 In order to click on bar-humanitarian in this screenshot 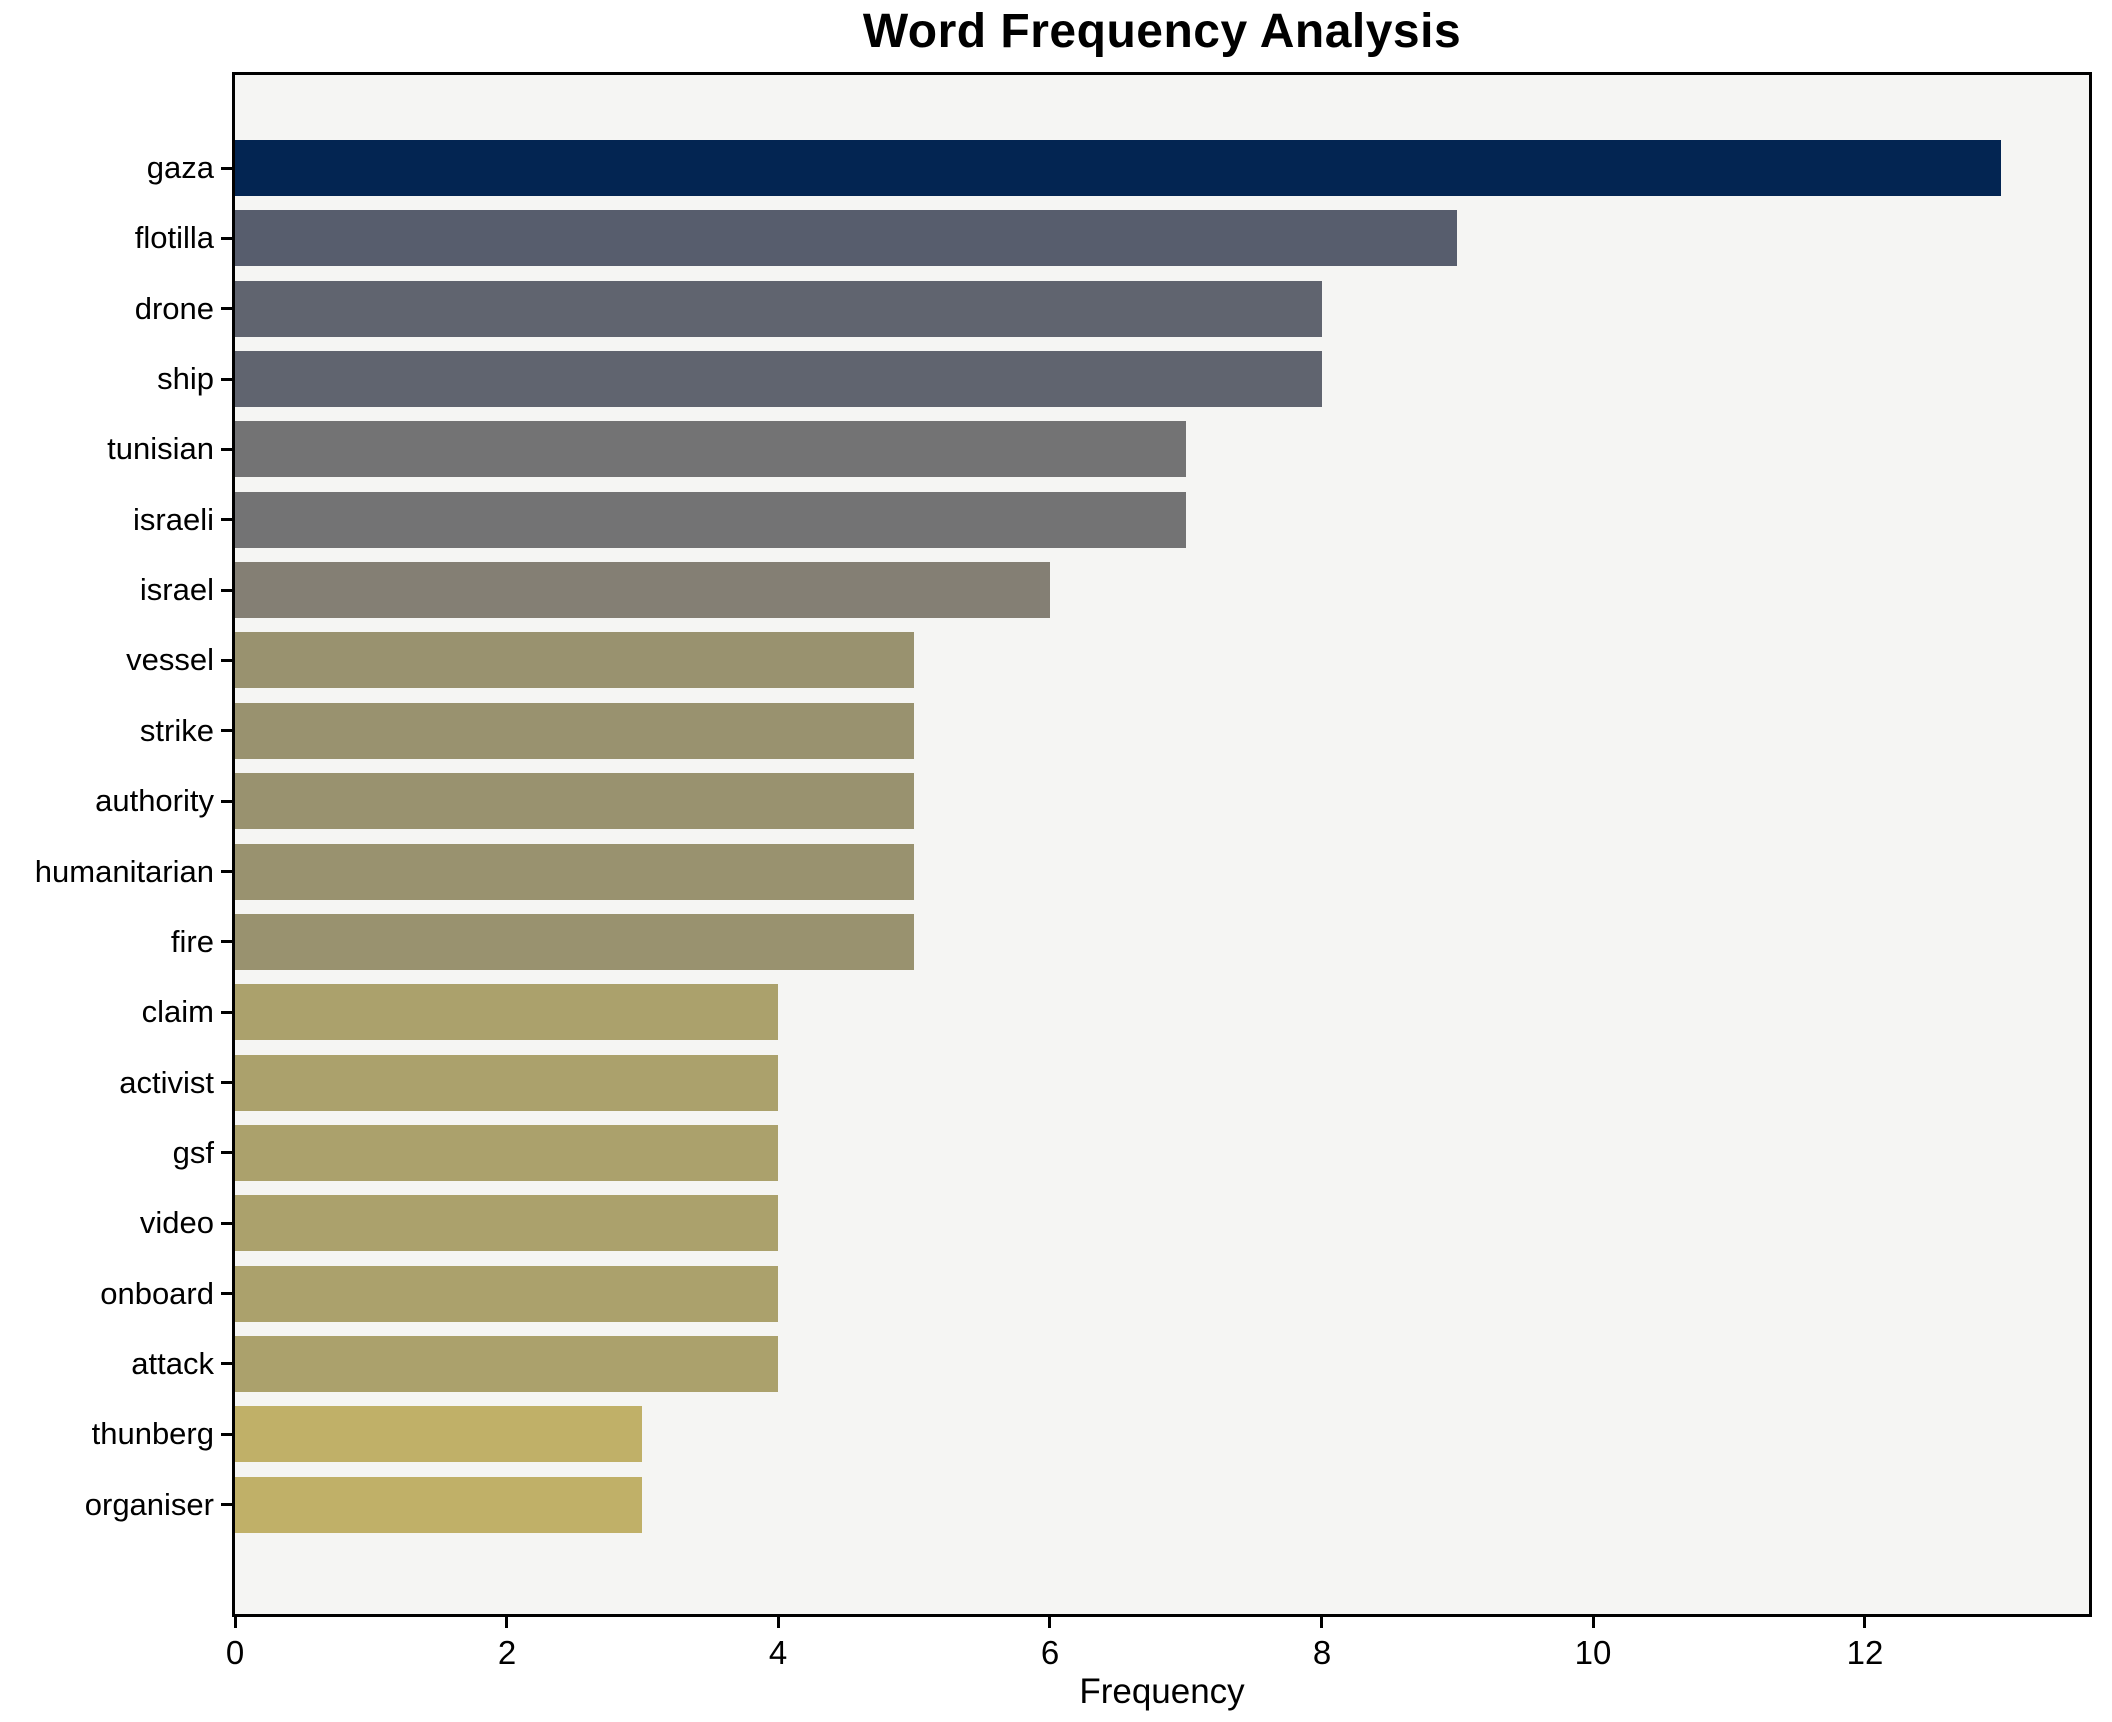, I will do `click(574, 872)`.